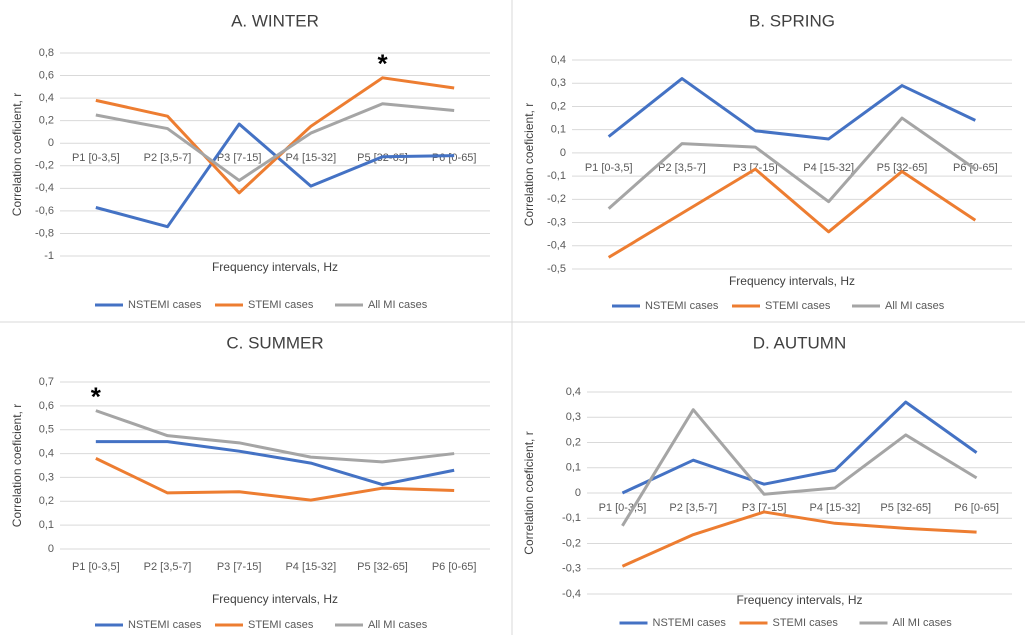 The image size is (1025, 640). I want to click on chart-title: B. SPRING, so click(792, 20).